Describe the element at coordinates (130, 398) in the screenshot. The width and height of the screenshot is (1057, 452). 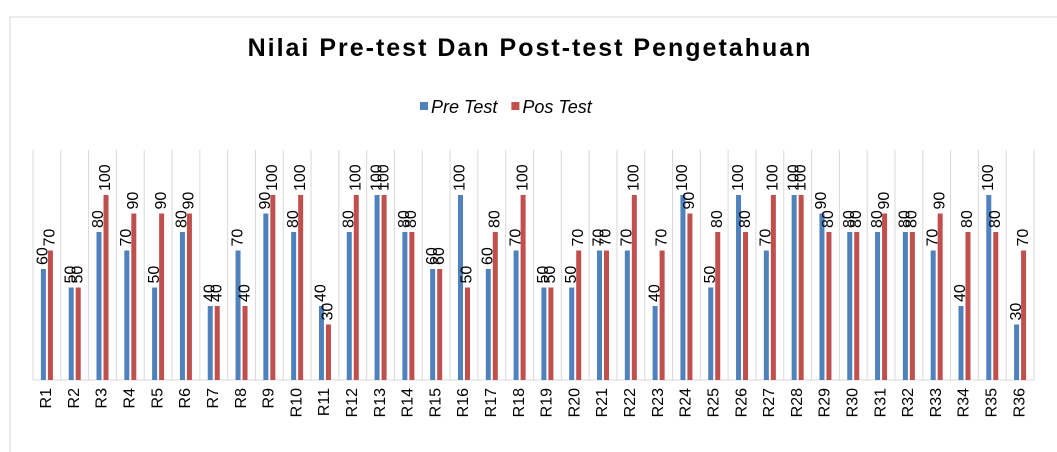
I see `x-tick-label: R4` at that location.